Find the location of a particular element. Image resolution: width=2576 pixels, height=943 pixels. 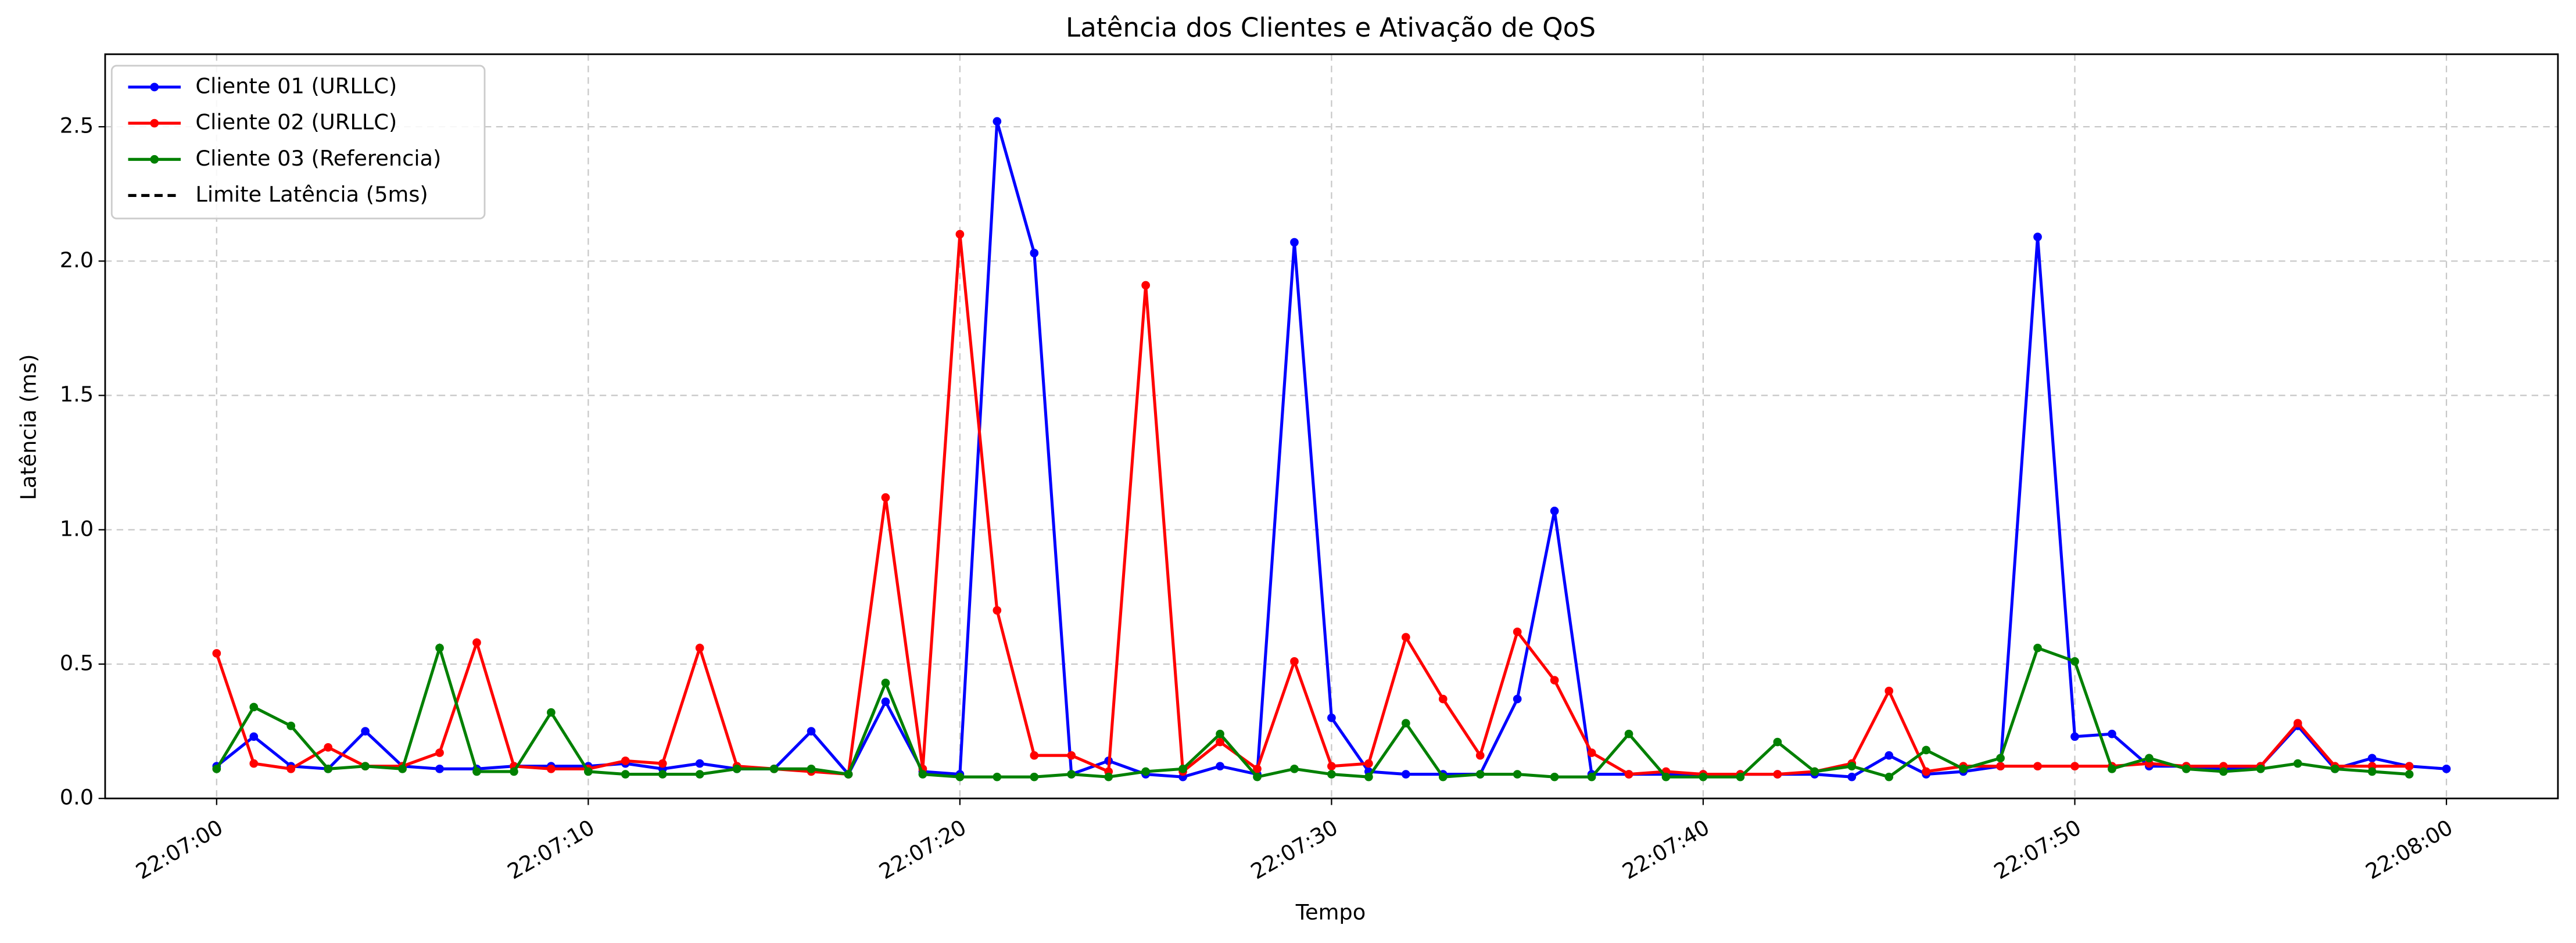

legend-label: Cliente 01 (URLLC) is located at coordinates (296, 85).